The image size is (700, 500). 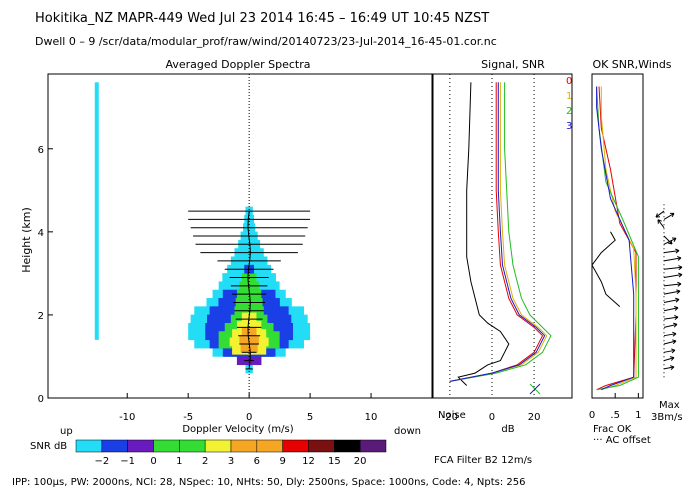 I want to click on receiver-label-1: 1, so click(x=569, y=96).